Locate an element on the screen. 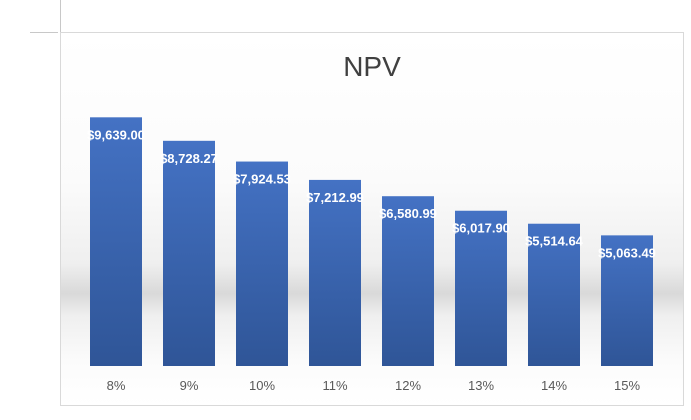  chart-title: NPV is located at coordinates (372, 66).